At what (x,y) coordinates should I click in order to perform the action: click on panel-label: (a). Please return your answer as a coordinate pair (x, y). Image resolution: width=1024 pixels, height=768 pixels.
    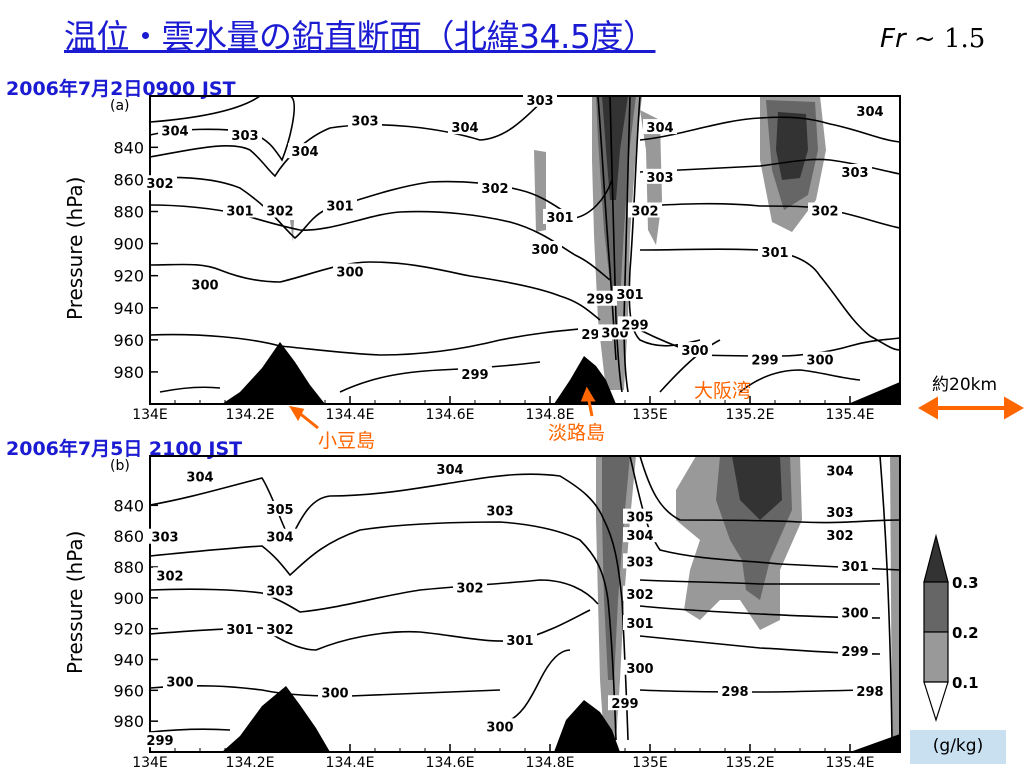
    Looking at the image, I should click on (120, 106).